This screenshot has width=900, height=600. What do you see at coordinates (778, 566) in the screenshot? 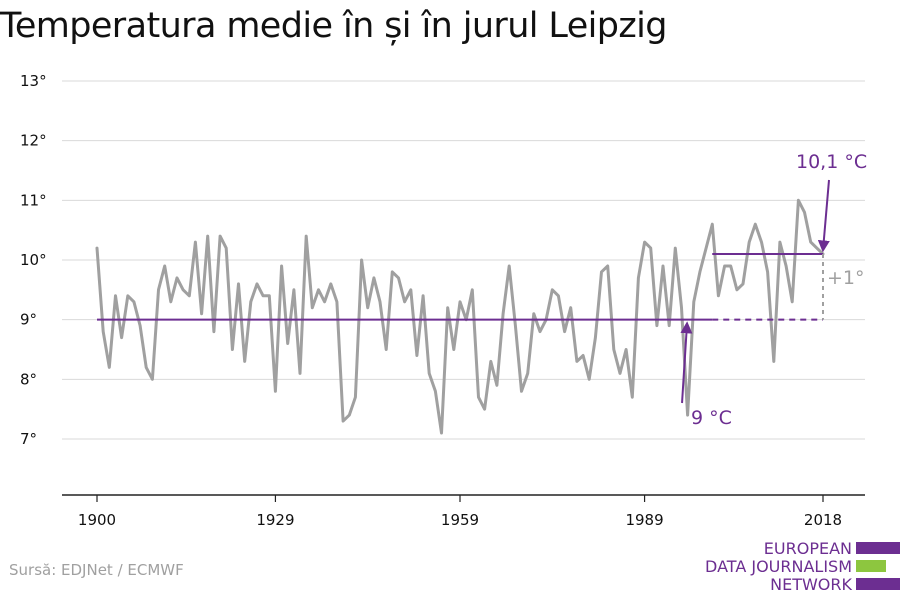
I see `logo-line-2: DATA JOURNALISM` at bounding box center [778, 566].